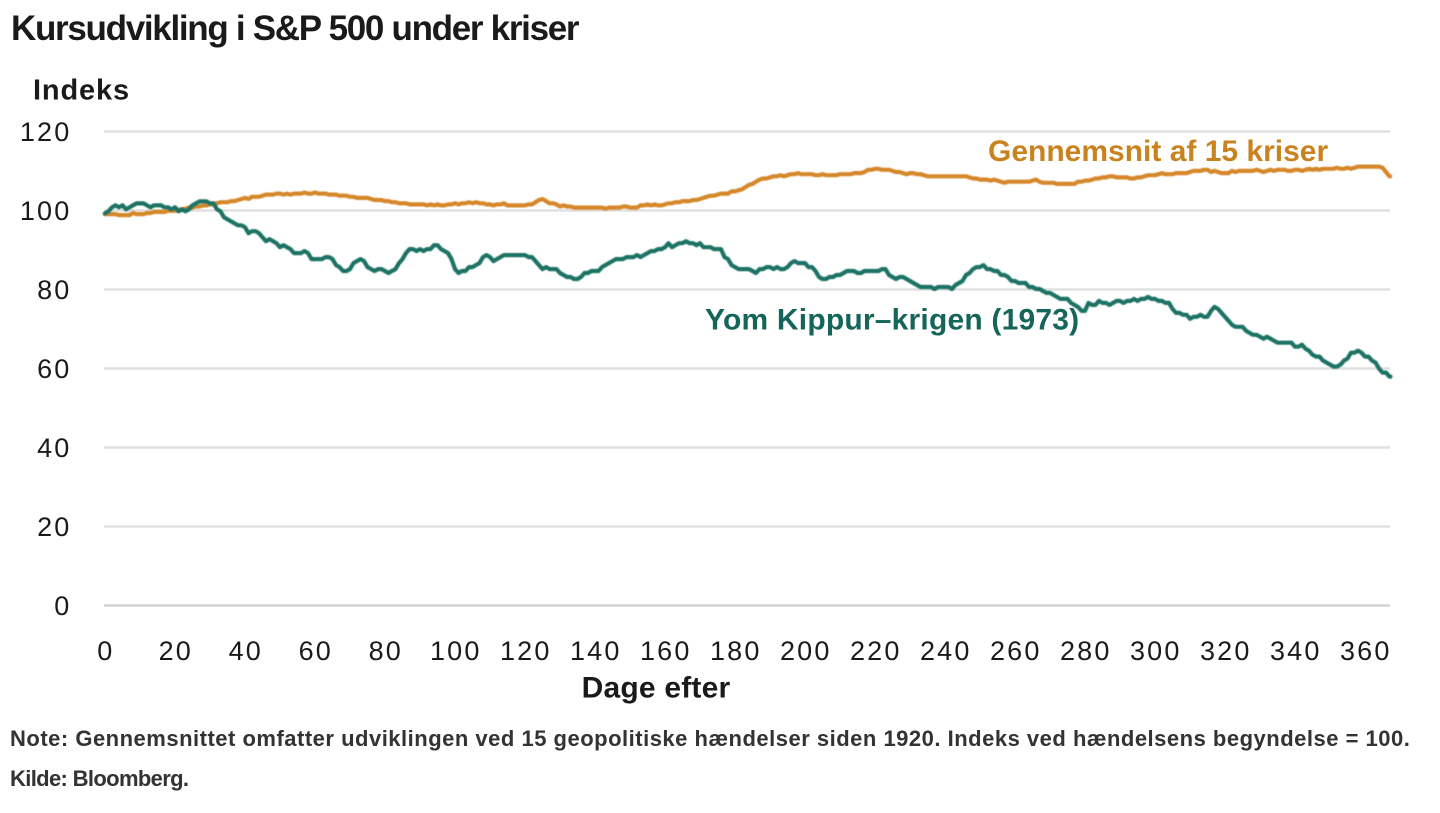 This screenshot has width=1440, height=813. Describe the element at coordinates (876, 651) in the screenshot. I see `svg-text: 220` at that location.